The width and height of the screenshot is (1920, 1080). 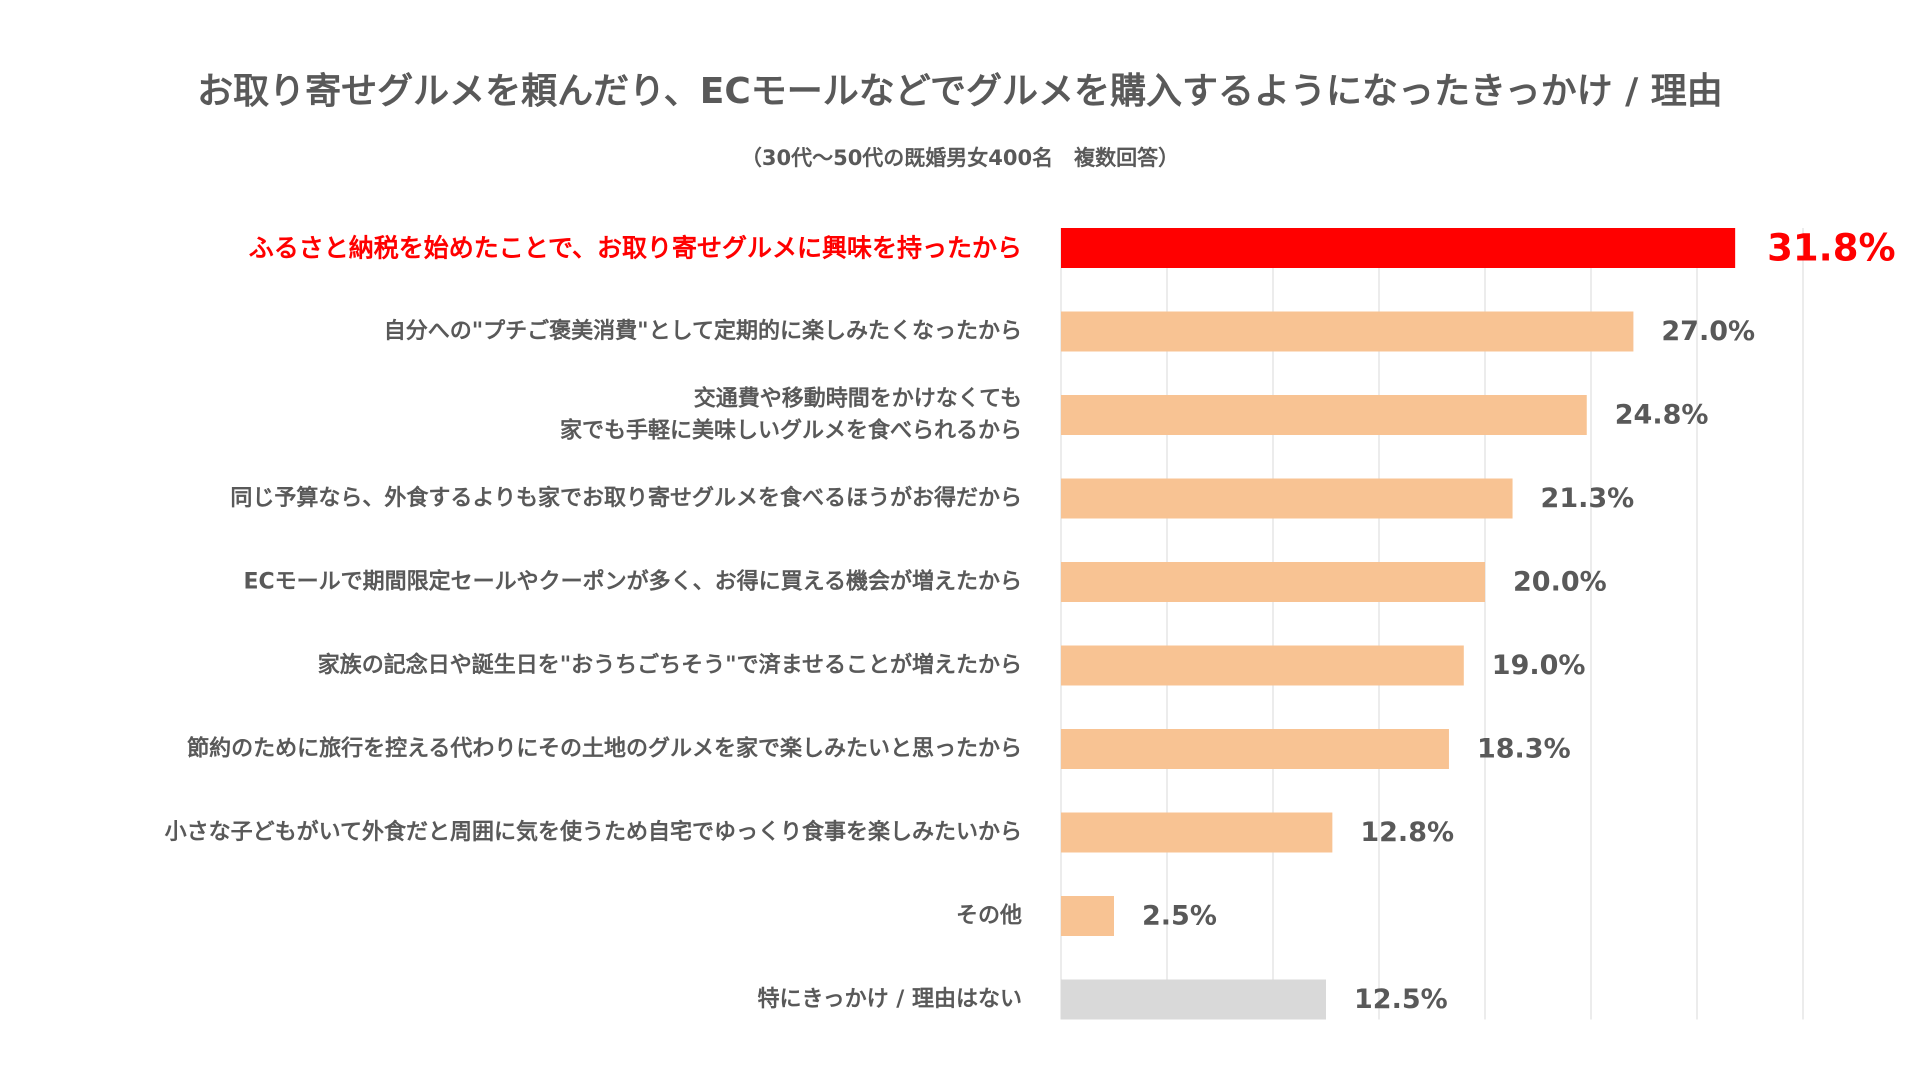 What do you see at coordinates (703, 331) in the screenshot?
I see `category-label: 自分への"プチご褒美消費"として定期的に楽しみたくなったから` at bounding box center [703, 331].